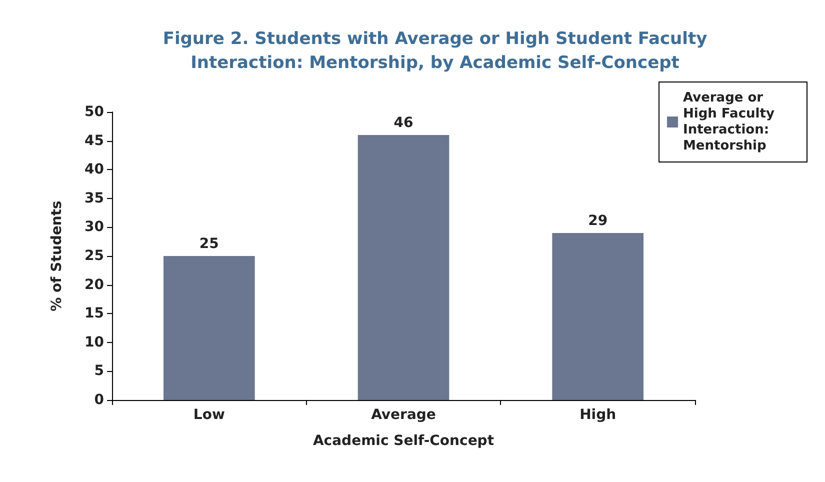 This screenshot has height=482, width=825. Describe the element at coordinates (435, 51) in the screenshot. I see `chart-title: Figure 2. Students with Average or High Student Faculty Interaction: Mentorship, by Academic Self-Concept` at that location.